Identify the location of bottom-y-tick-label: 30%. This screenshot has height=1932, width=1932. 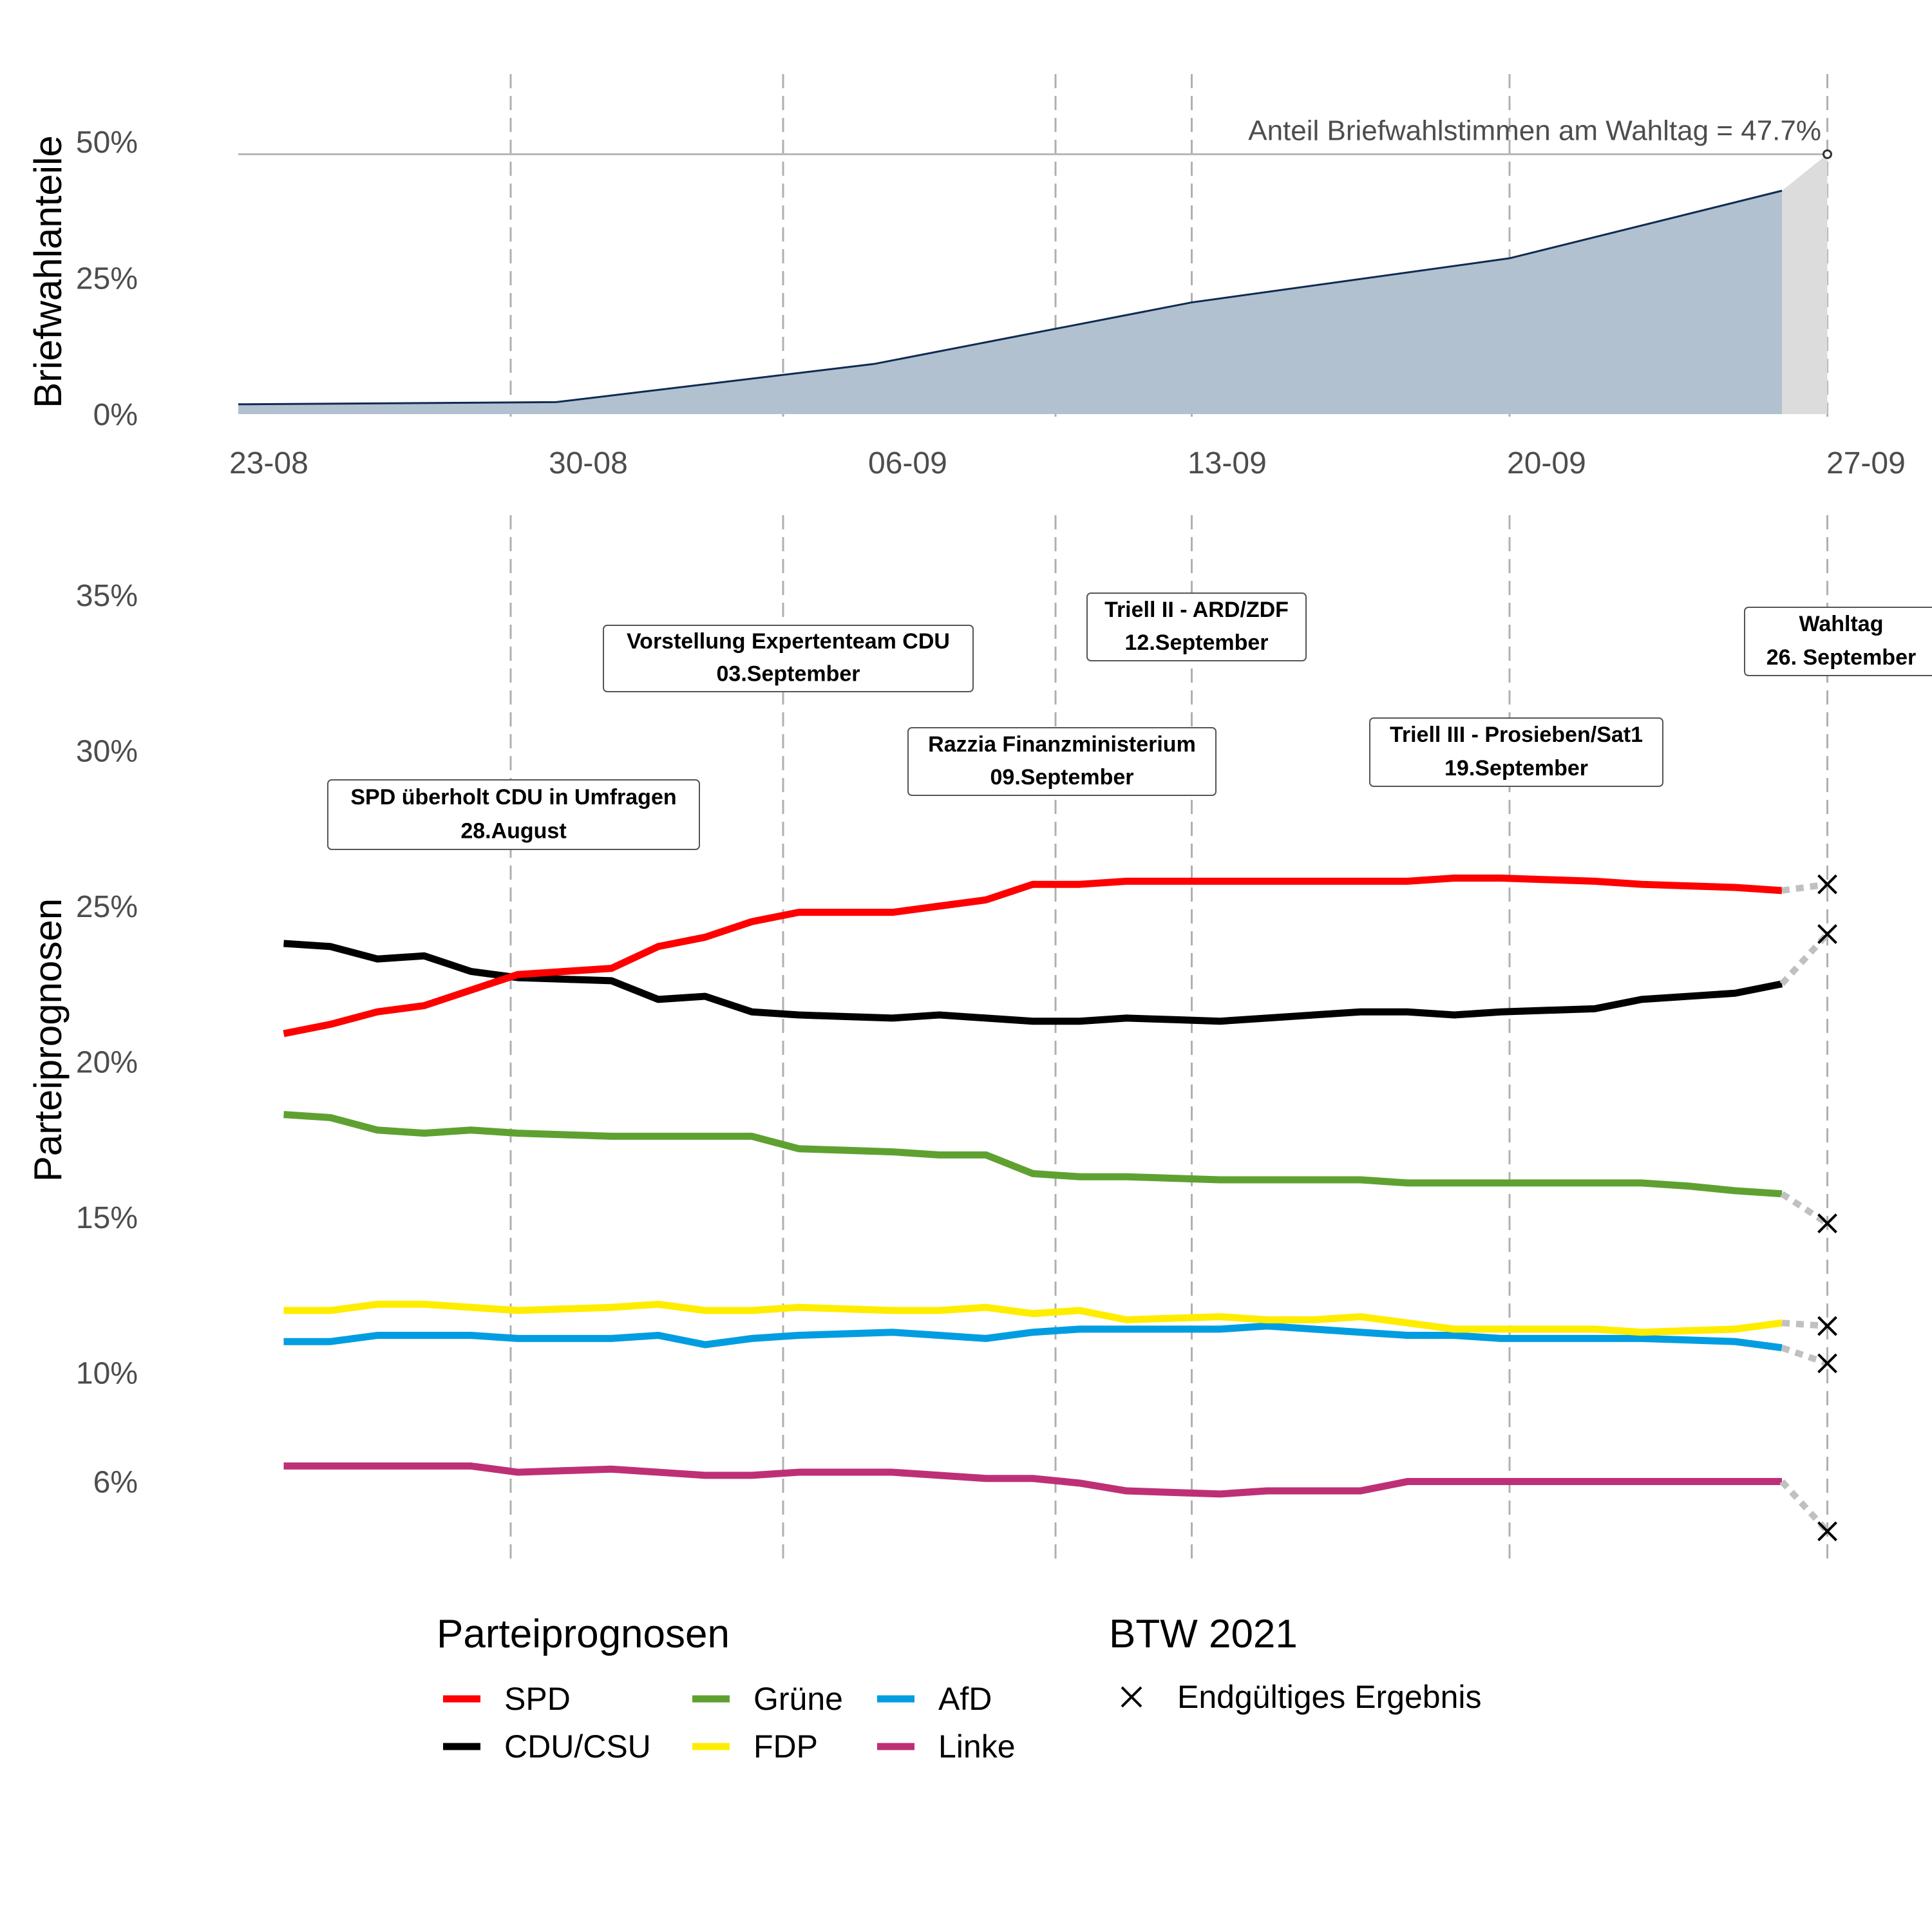
(107, 752).